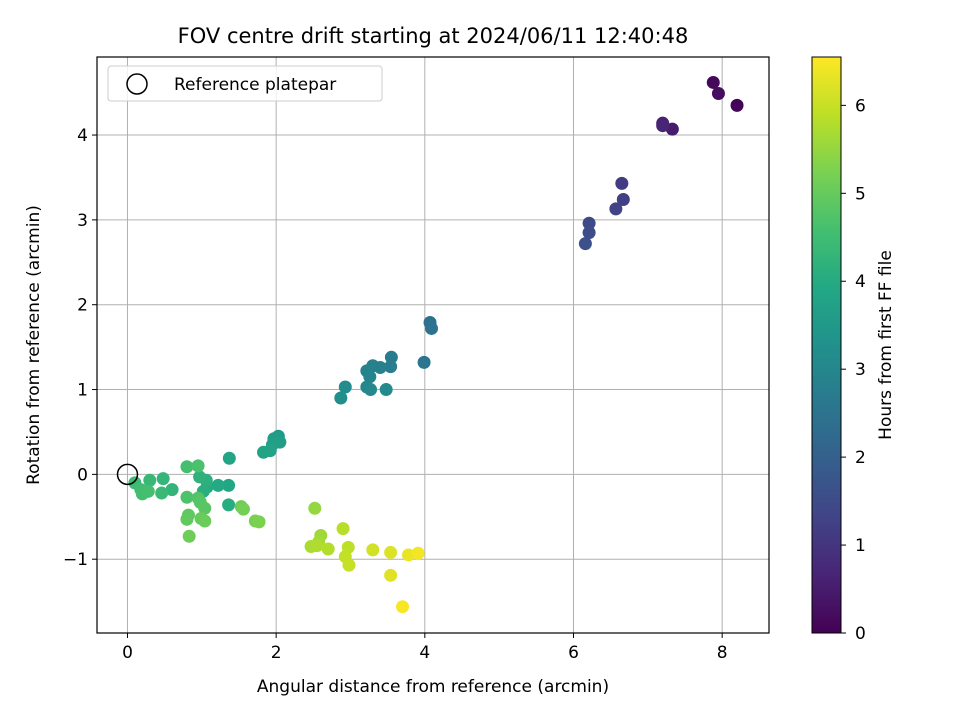  I want to click on colorbar-tick-label: 4, so click(860, 282).